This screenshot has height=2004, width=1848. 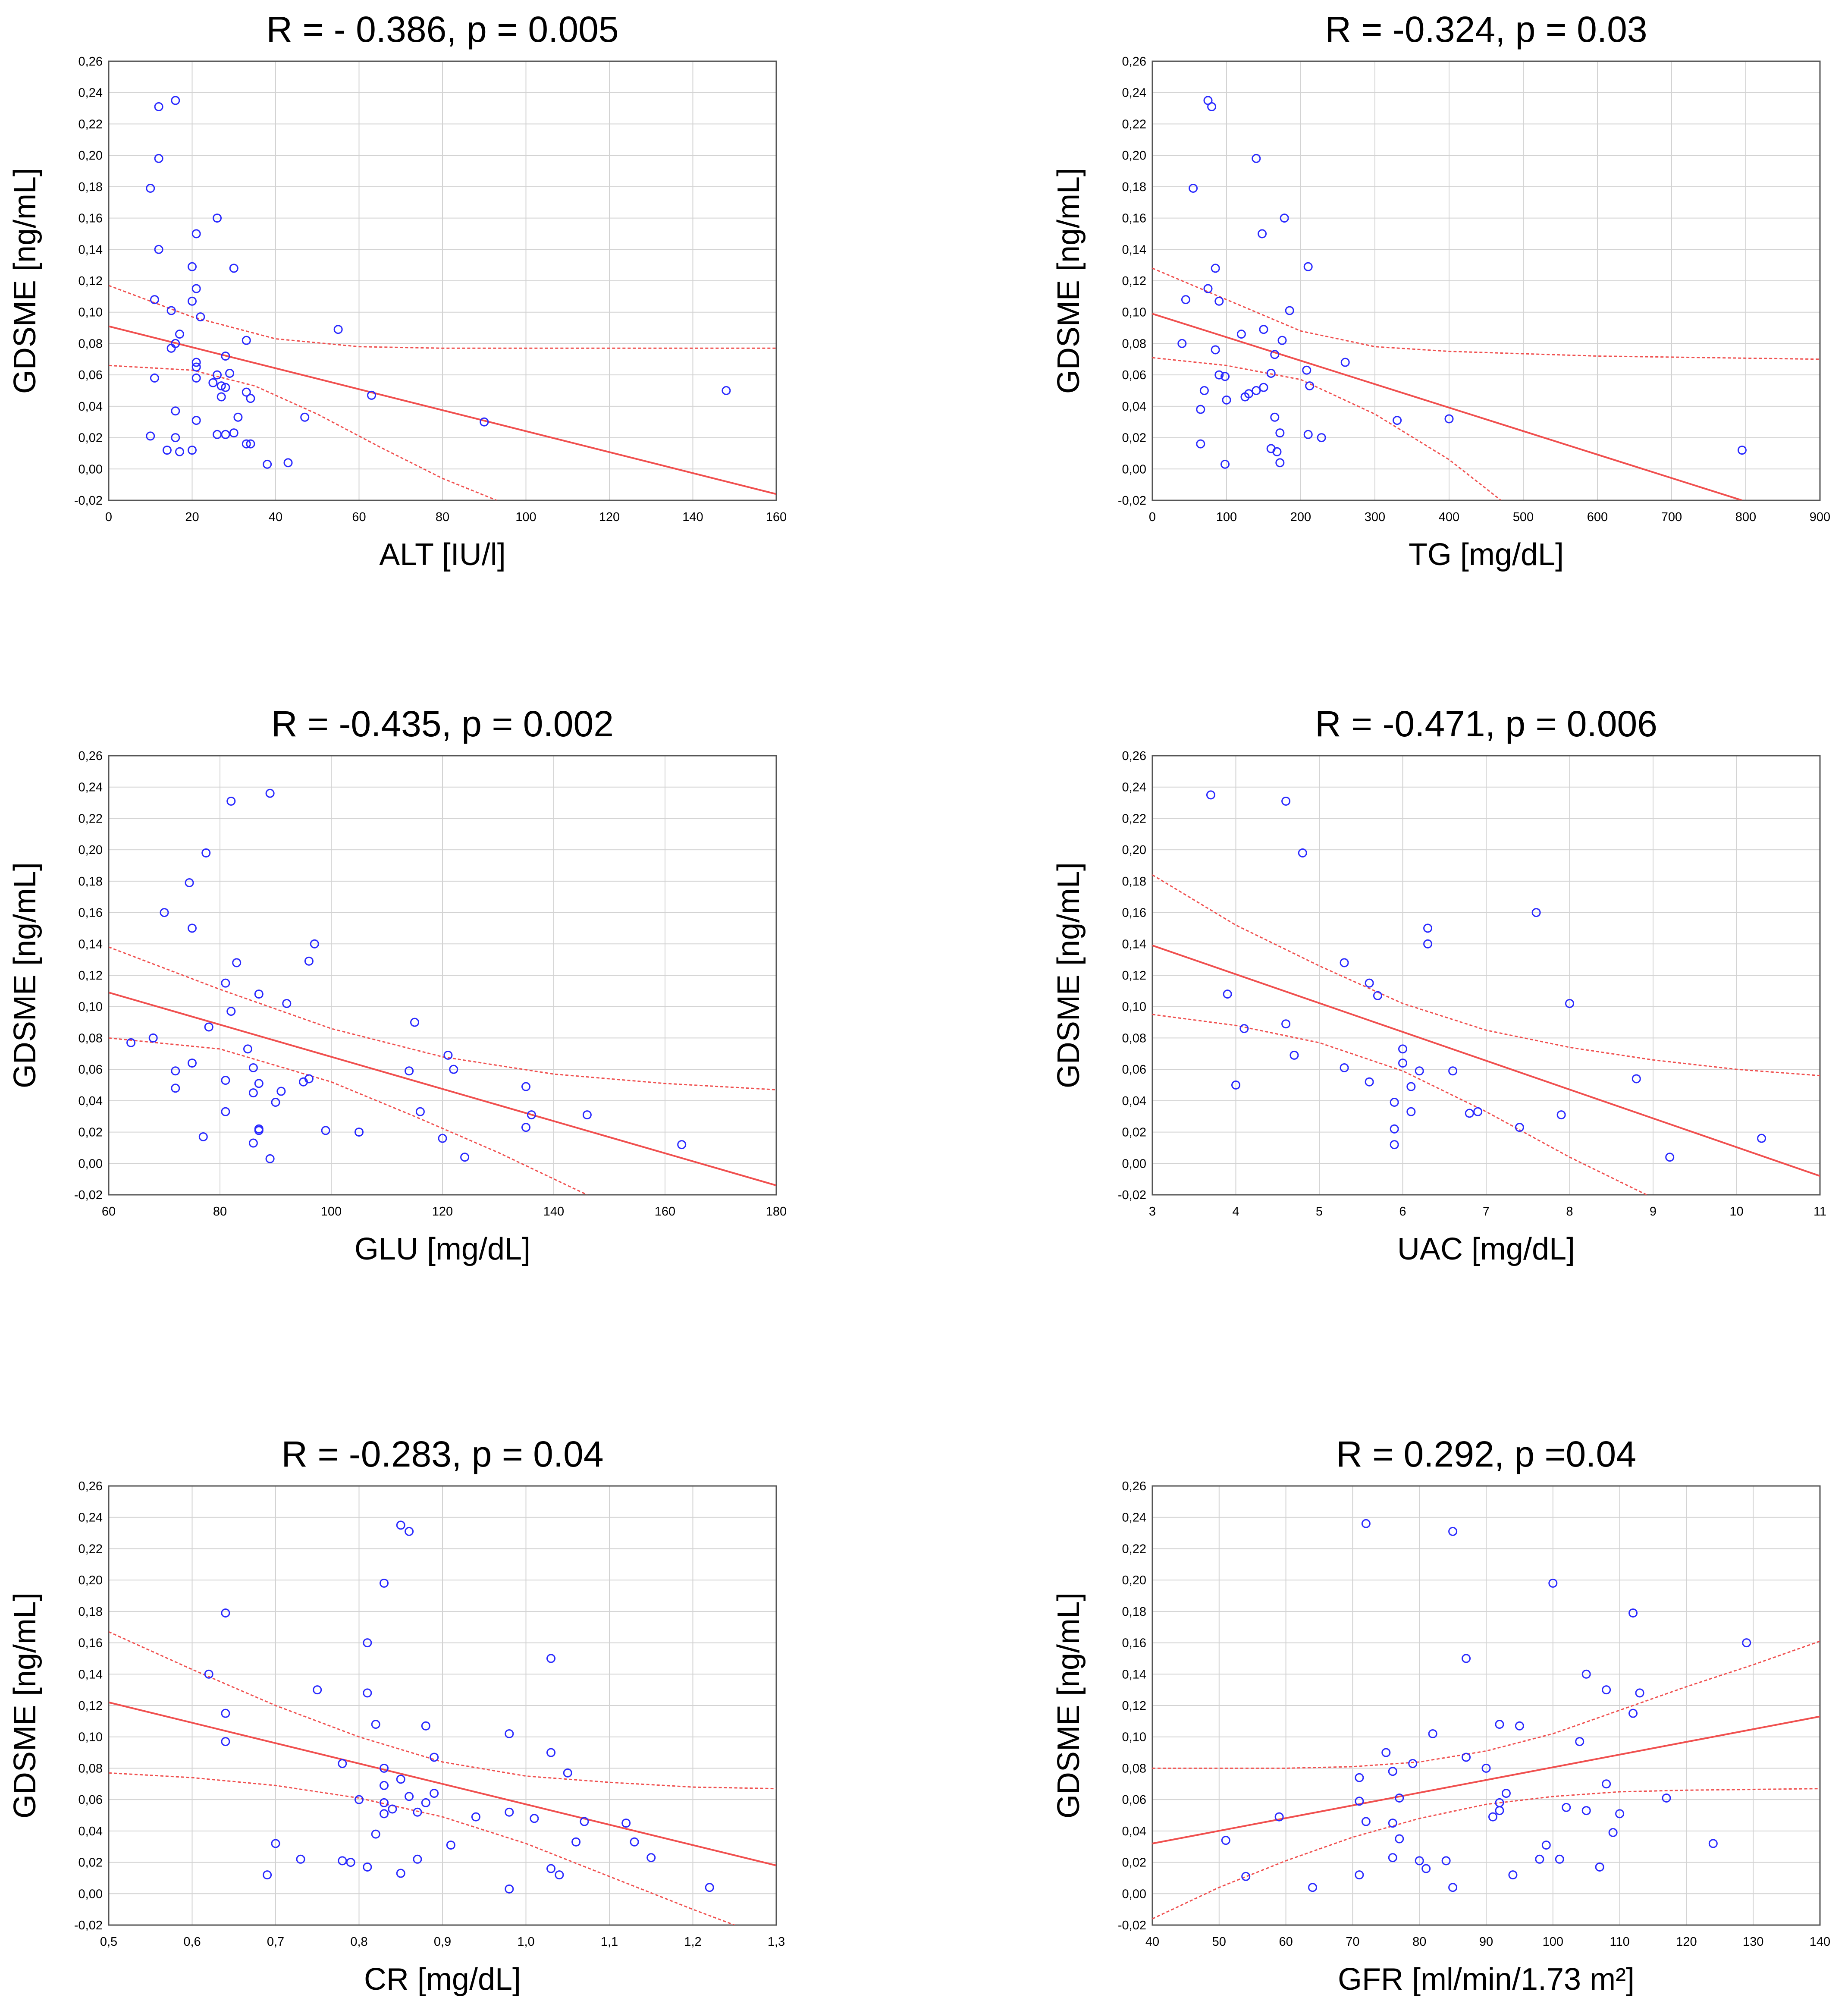 What do you see at coordinates (90, 1580) in the screenshot?
I see `y-tick-label: 0,20` at bounding box center [90, 1580].